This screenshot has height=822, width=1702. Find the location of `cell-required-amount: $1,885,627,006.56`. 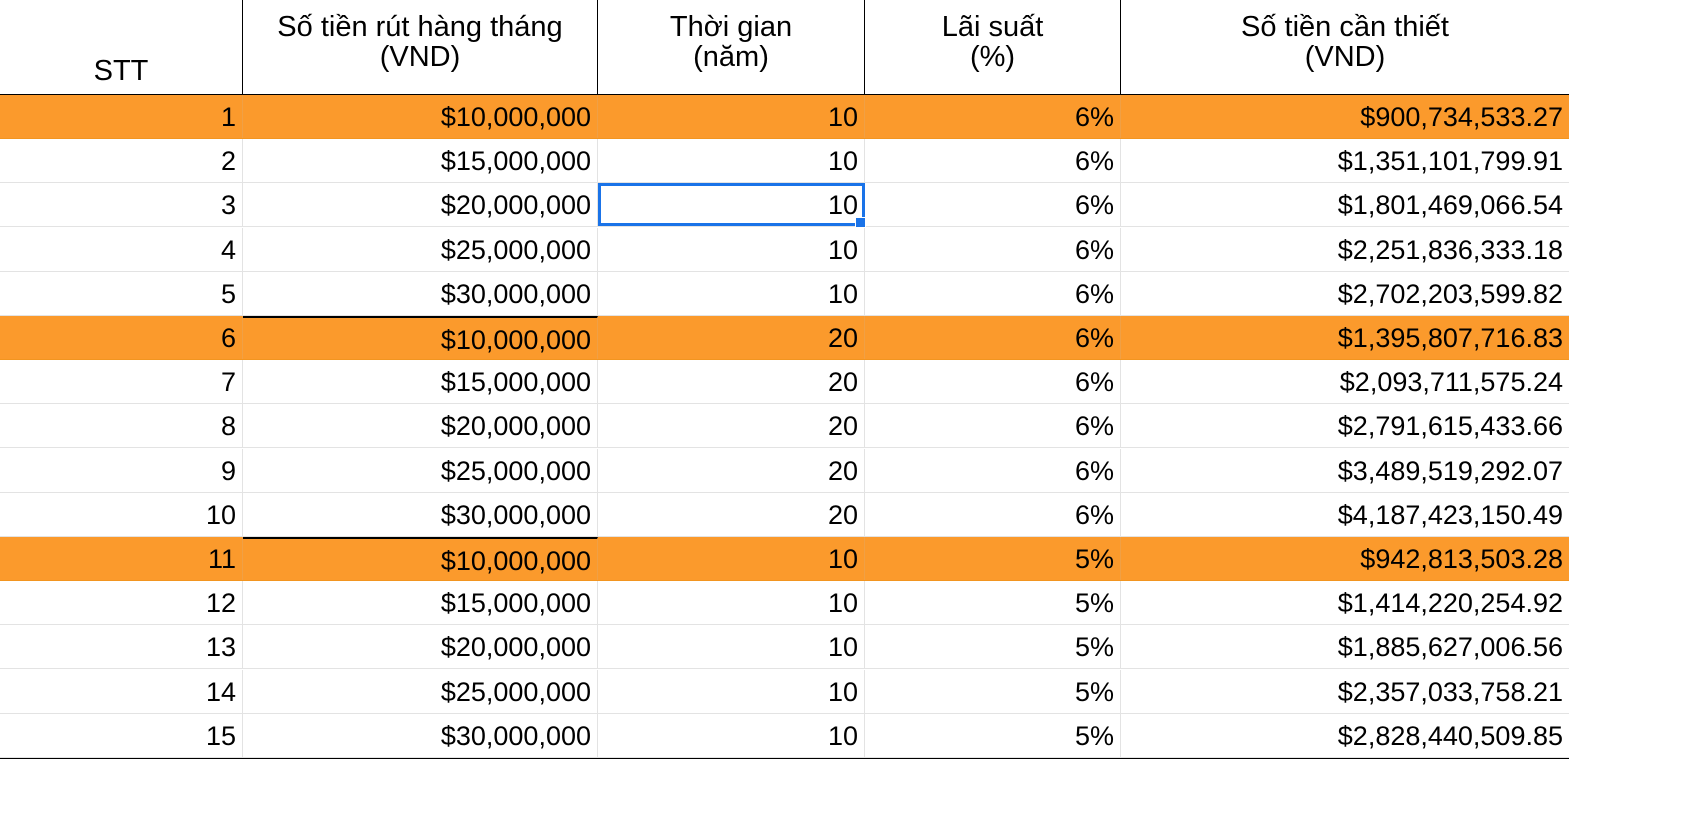

cell-required-amount: $1,885,627,006.56 is located at coordinates (1450, 647).